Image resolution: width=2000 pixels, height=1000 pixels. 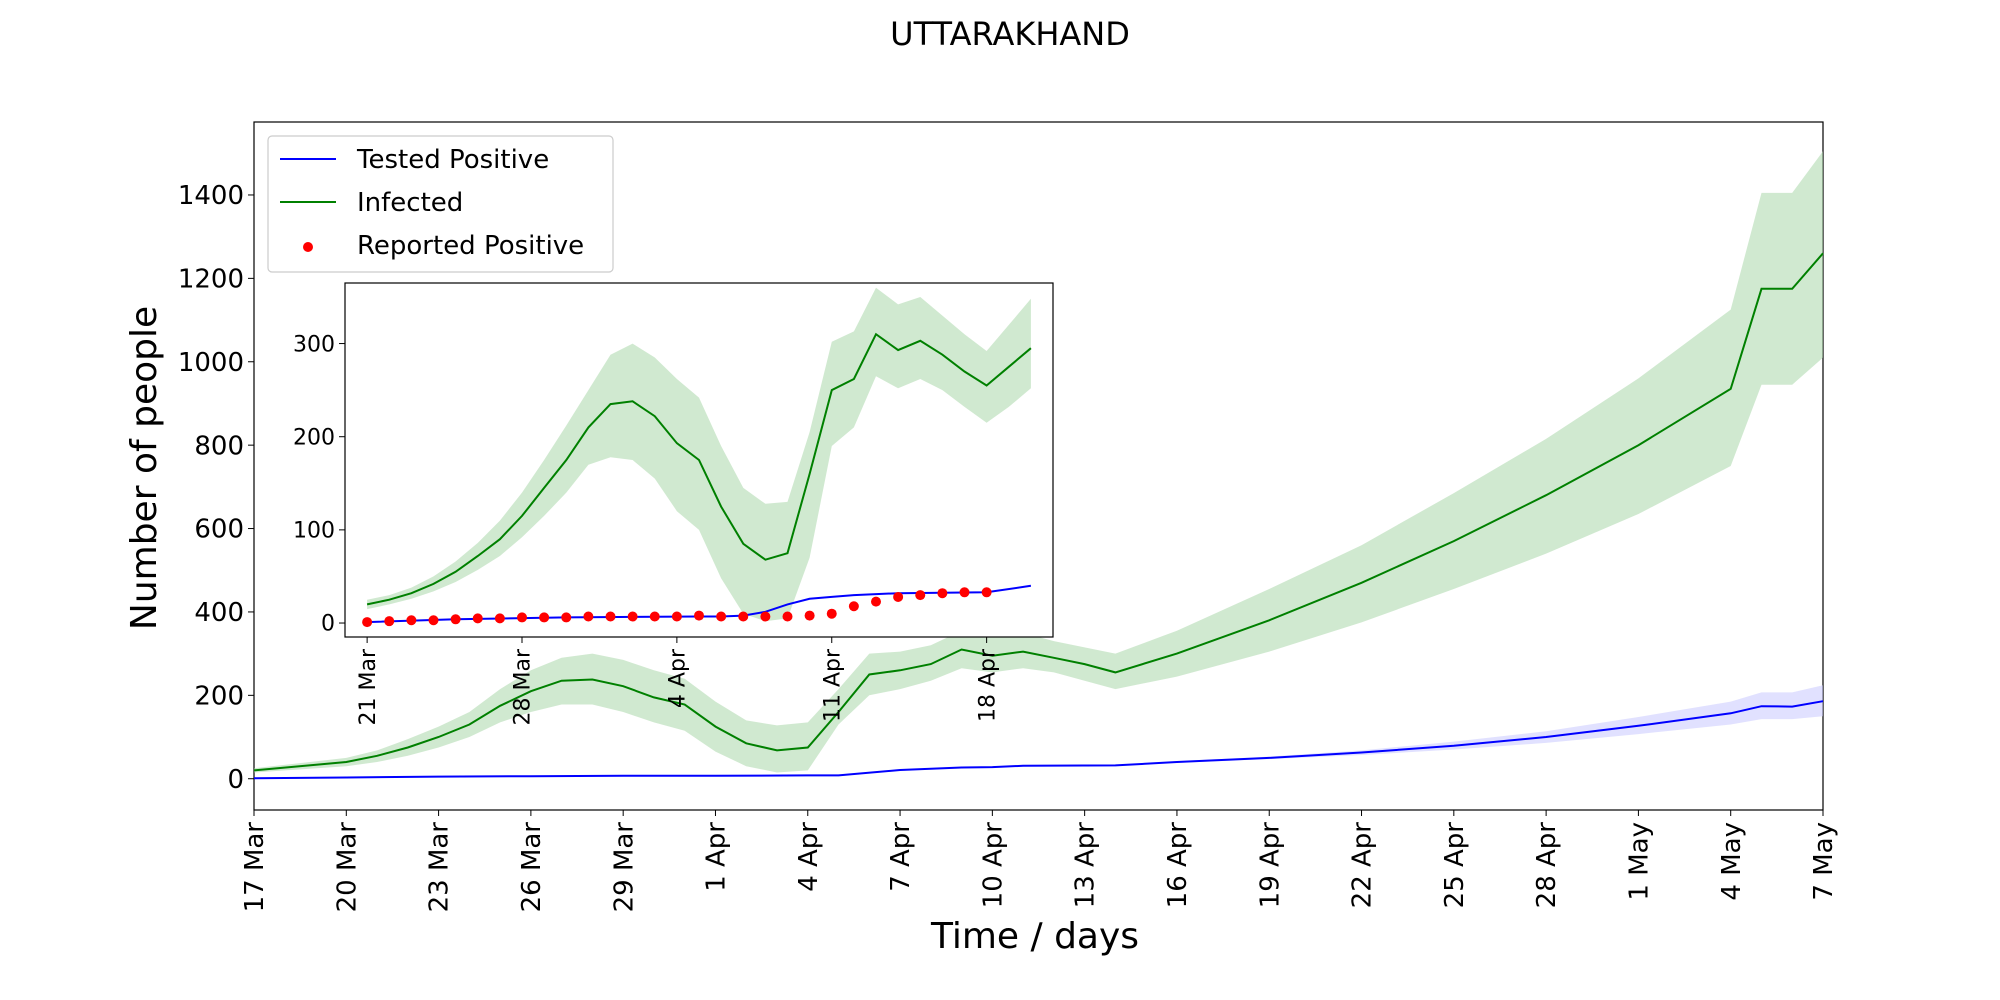 I want to click on main-x-tick-label: 20 Mar, so click(x=347, y=867).